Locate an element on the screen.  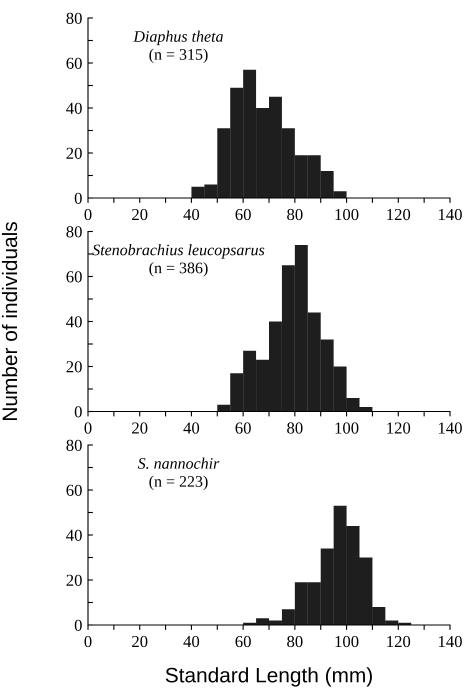
annotation: (n = 386) is located at coordinates (178, 269).